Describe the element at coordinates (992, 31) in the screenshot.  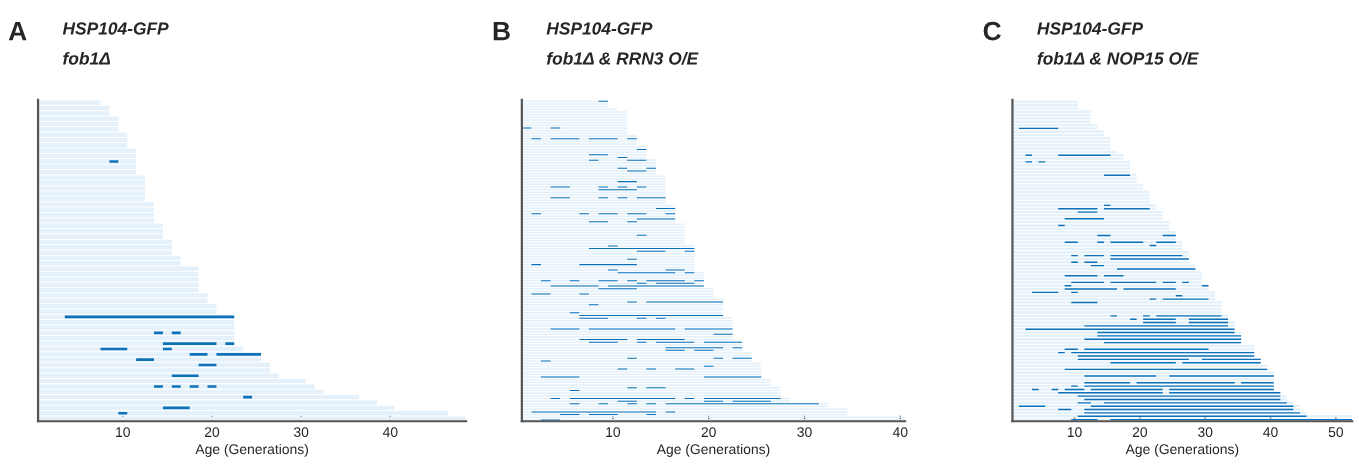
I see `text: C` at that location.